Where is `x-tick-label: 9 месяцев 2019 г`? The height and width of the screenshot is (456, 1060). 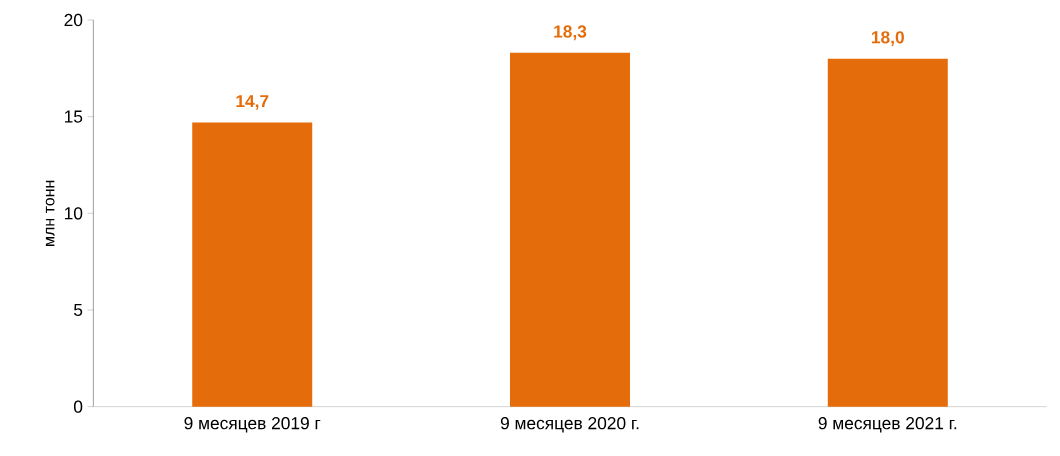 x-tick-label: 9 месяцев 2019 г is located at coordinates (252, 425).